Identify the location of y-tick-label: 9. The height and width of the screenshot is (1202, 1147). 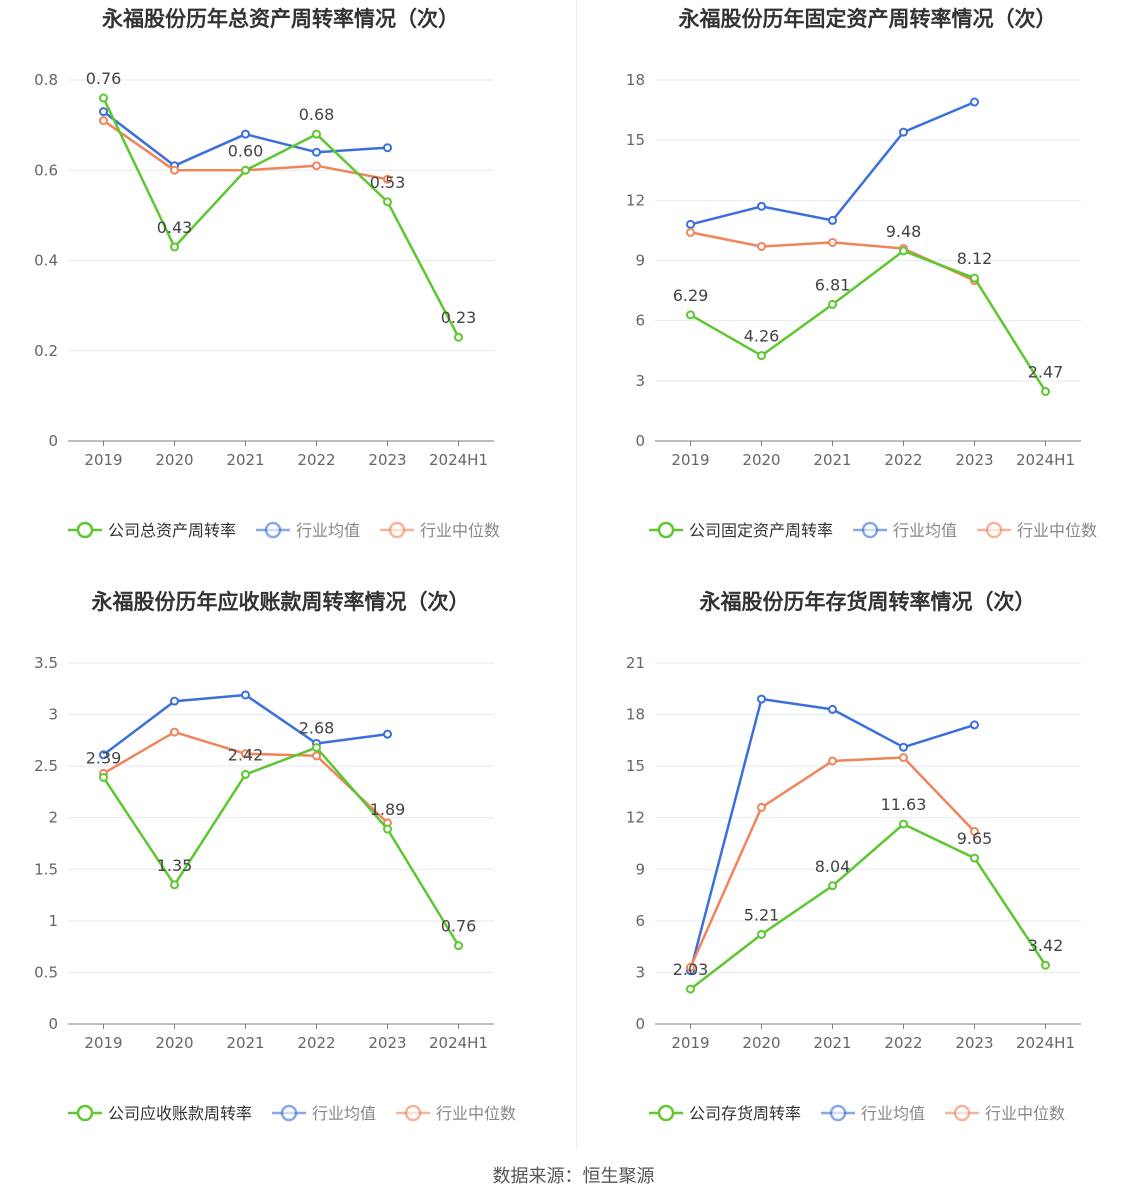
(640, 261).